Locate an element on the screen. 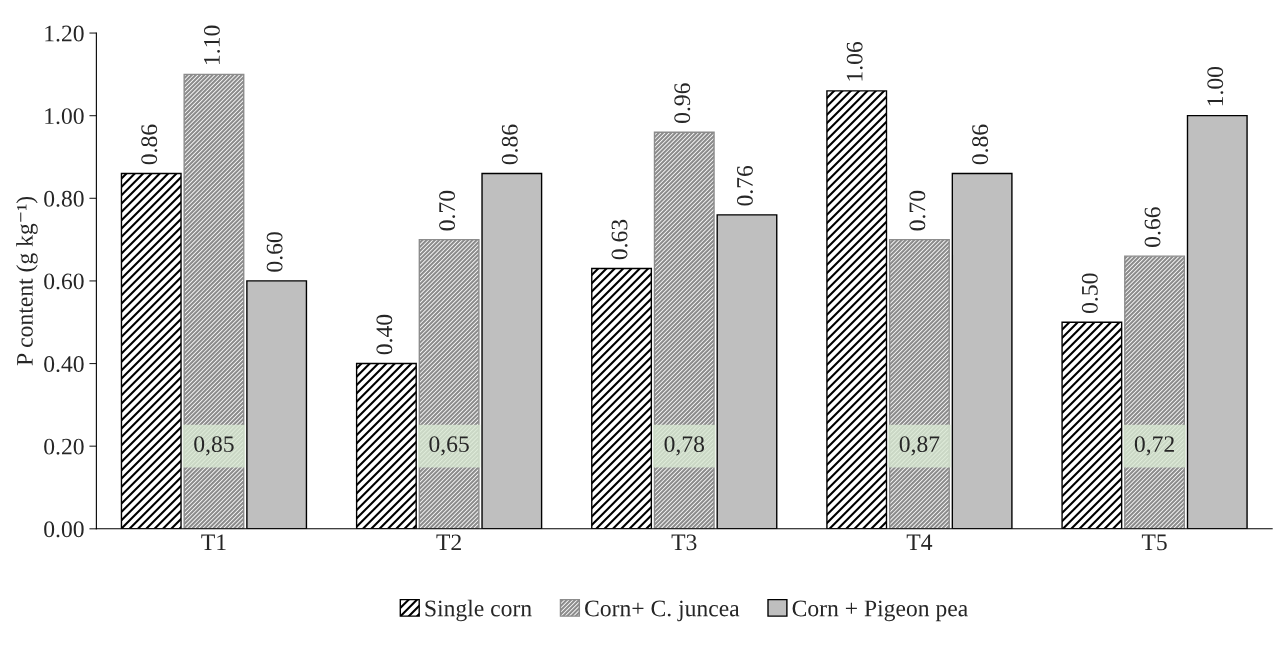 The width and height of the screenshot is (1285, 661). x-tick-label: T1 is located at coordinates (213, 542).